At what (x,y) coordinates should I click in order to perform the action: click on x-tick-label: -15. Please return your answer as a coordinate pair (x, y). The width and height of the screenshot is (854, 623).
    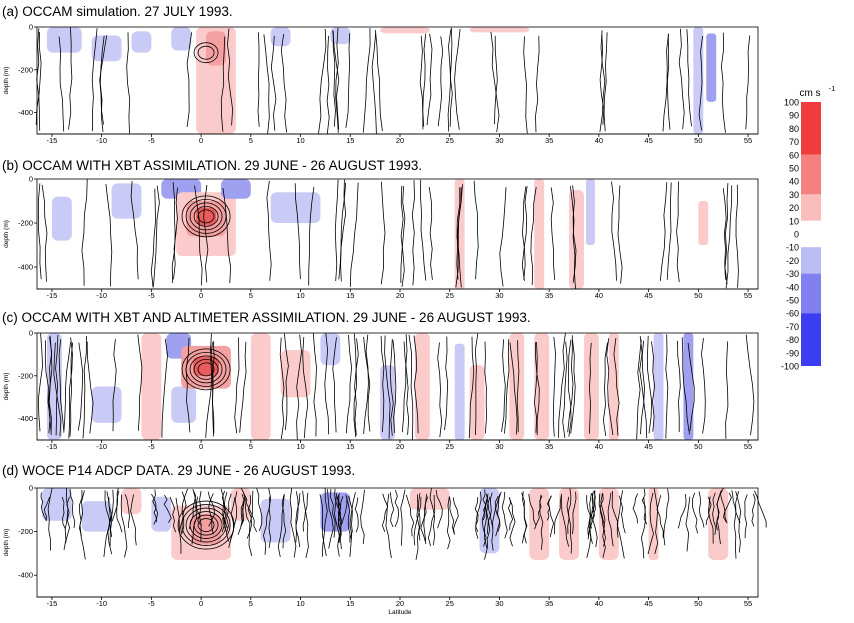
    Looking at the image, I should click on (51, 446).